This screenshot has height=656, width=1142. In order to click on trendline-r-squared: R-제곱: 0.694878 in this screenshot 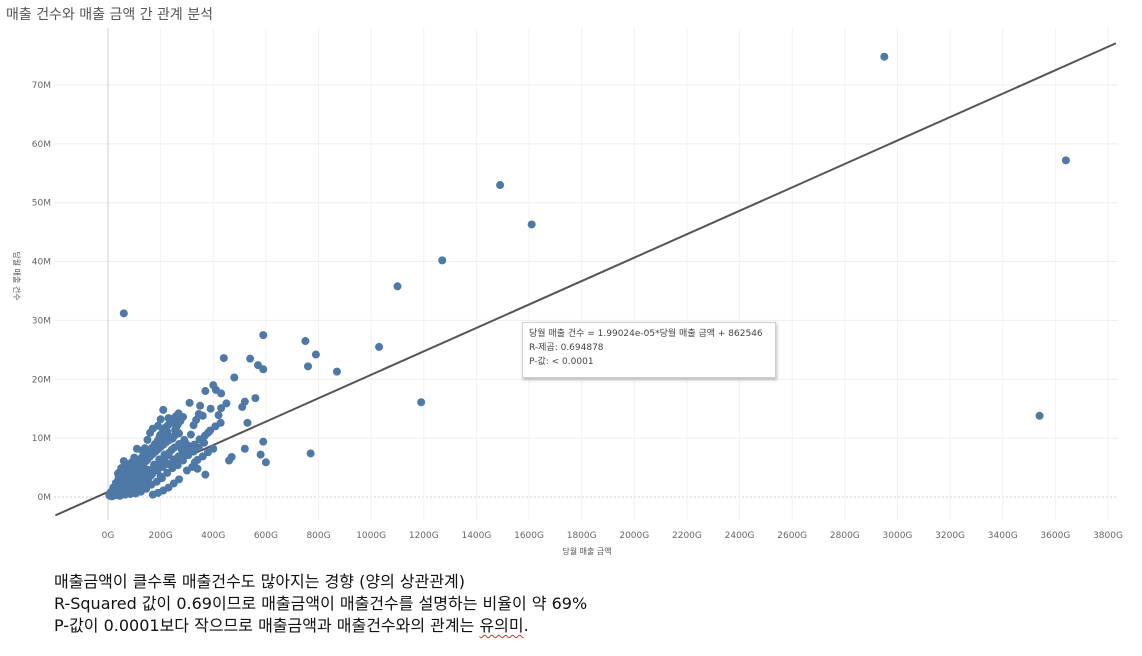, I will do `click(566, 348)`.